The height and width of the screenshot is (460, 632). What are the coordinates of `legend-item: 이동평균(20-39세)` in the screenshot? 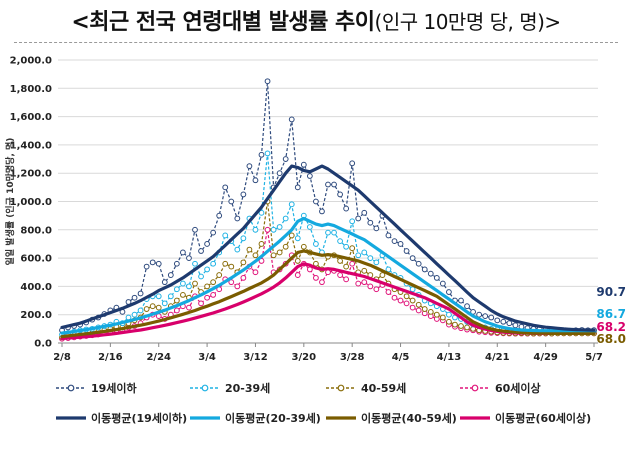 It's located at (254, 418).